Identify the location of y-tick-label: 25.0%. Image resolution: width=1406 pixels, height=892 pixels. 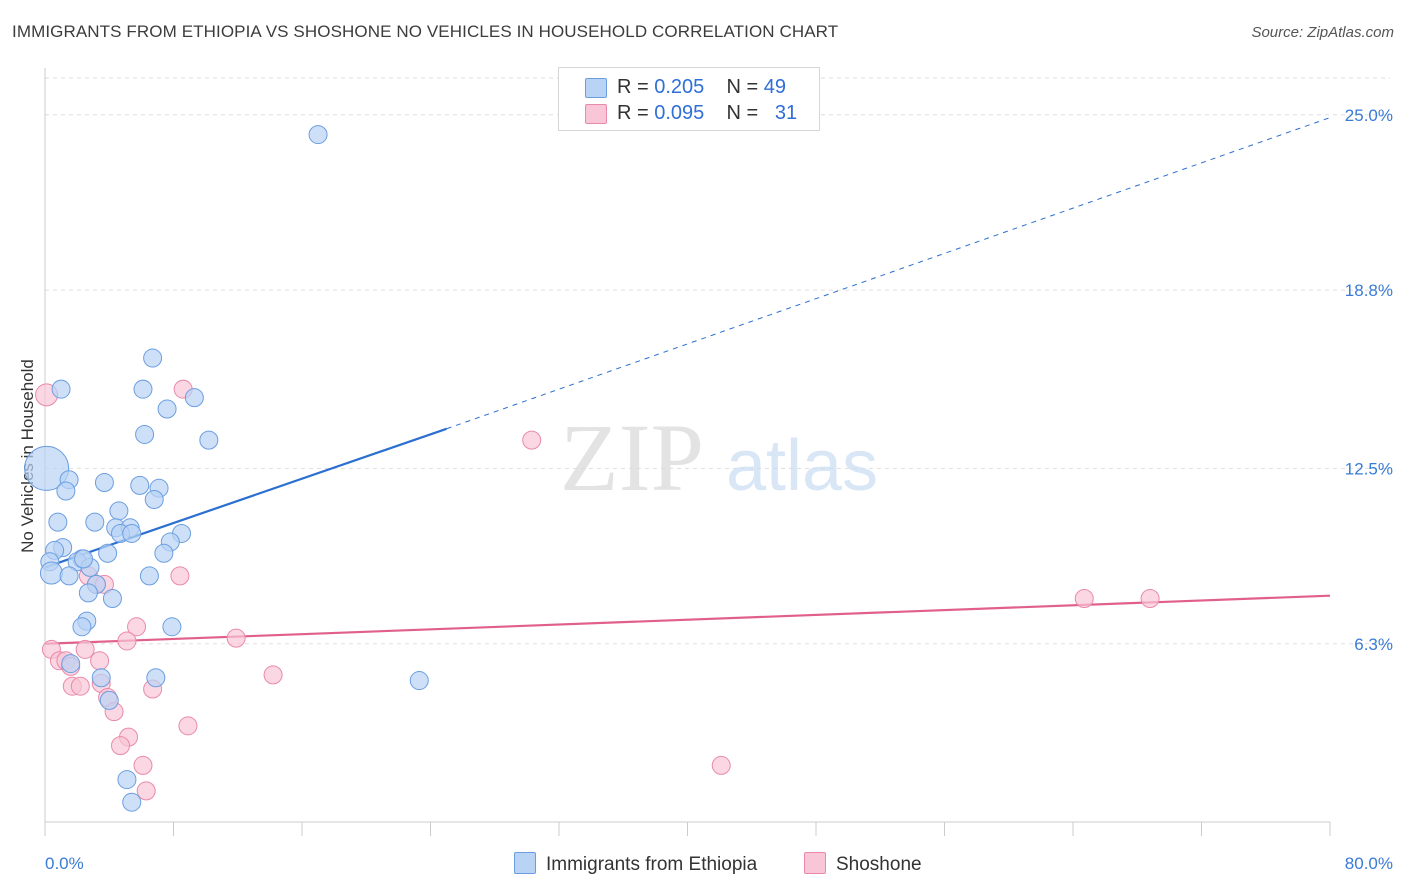
(1369, 115).